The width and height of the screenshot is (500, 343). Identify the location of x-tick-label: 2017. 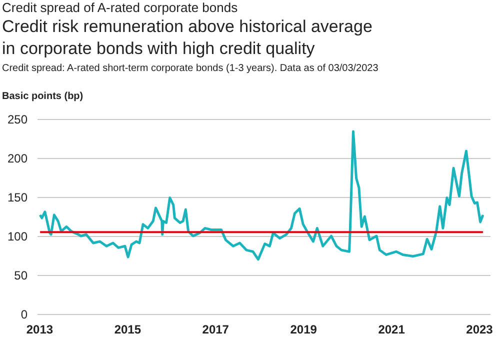
(216, 329).